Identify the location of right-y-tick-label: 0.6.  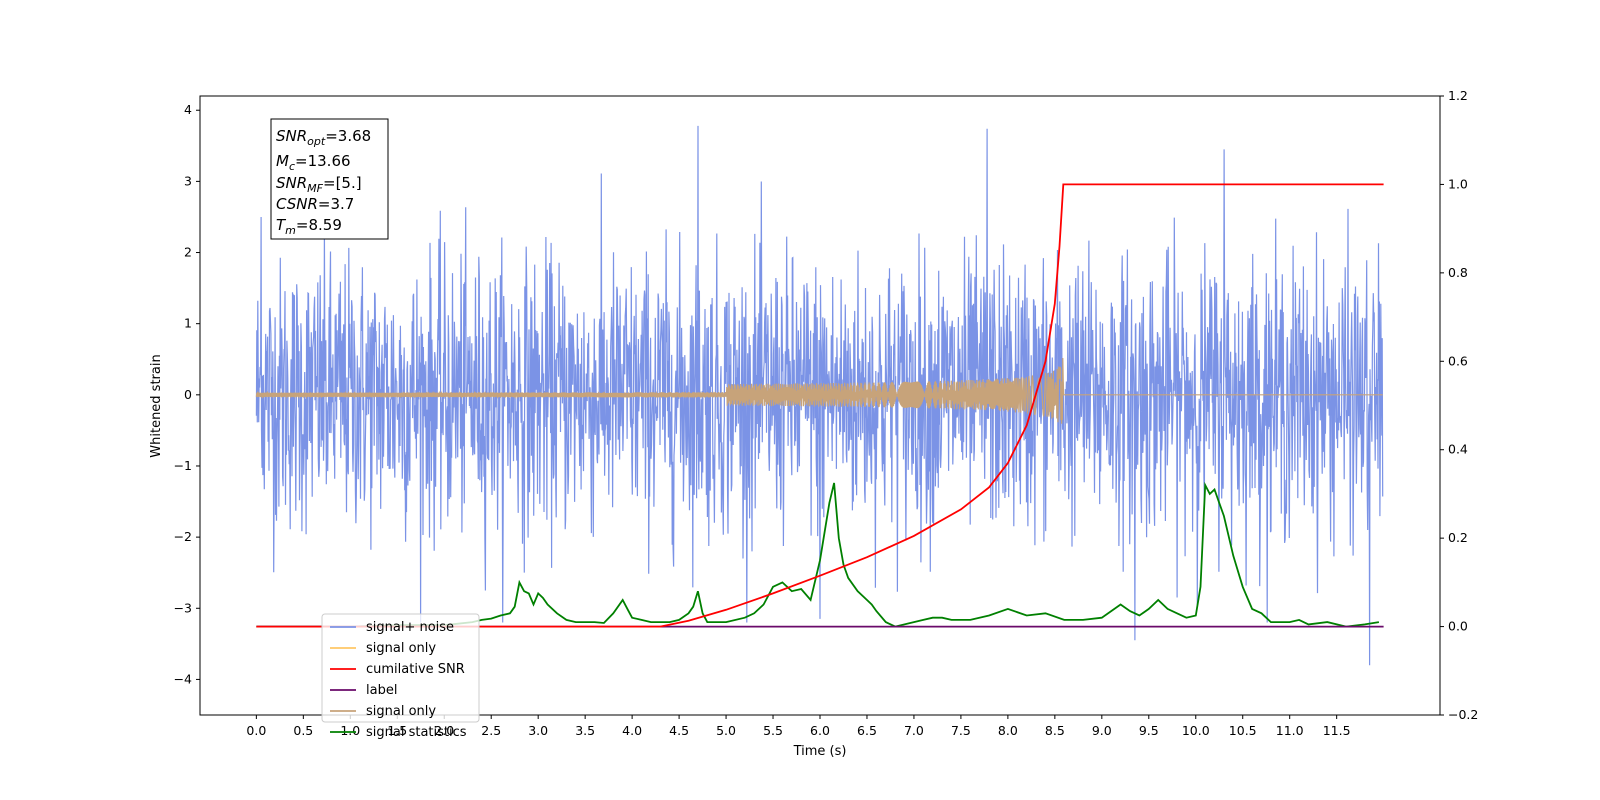
(1458, 360).